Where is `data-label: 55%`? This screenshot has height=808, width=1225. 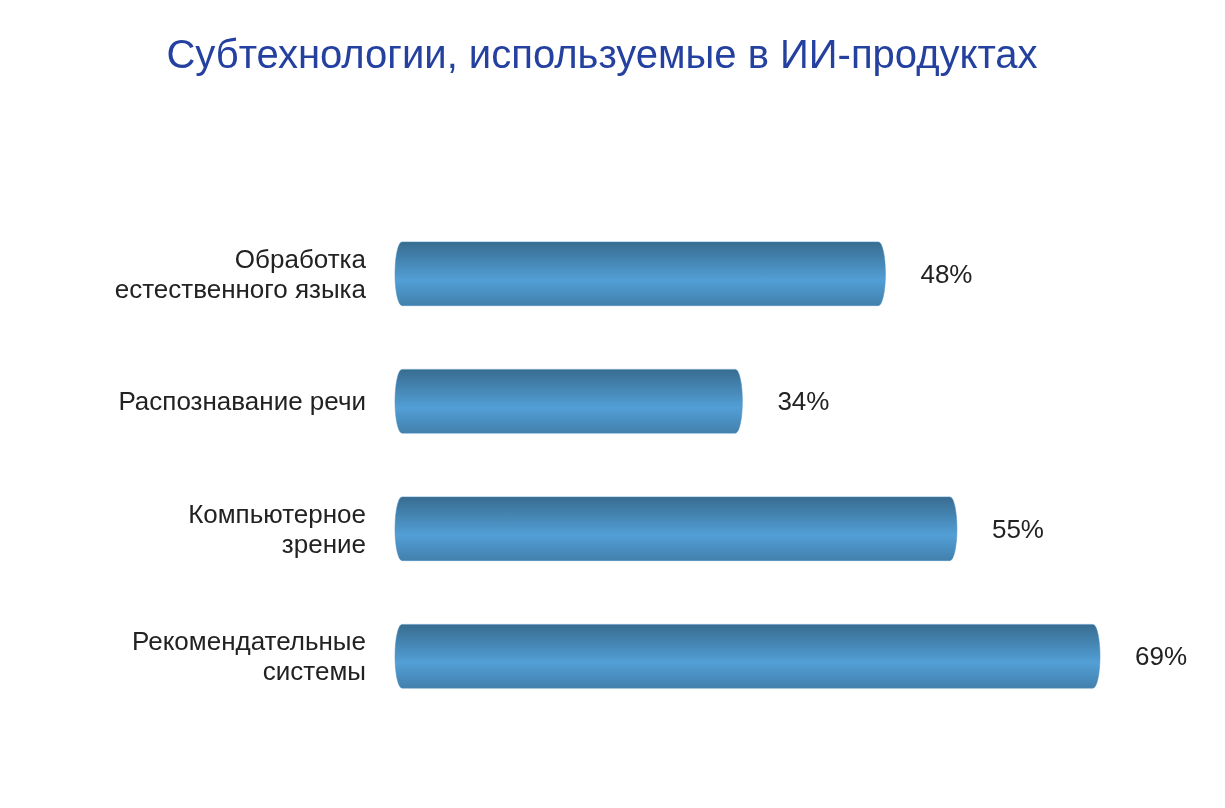 data-label: 55% is located at coordinates (1017, 528).